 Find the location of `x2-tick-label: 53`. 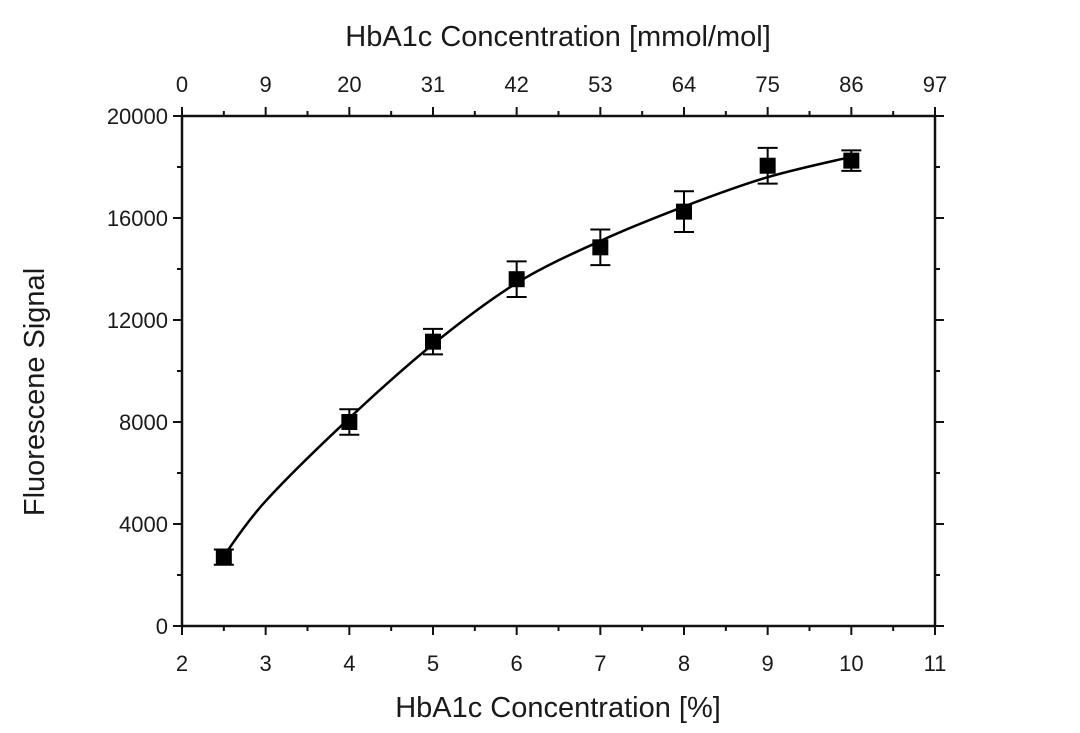

x2-tick-label: 53 is located at coordinates (600, 84).